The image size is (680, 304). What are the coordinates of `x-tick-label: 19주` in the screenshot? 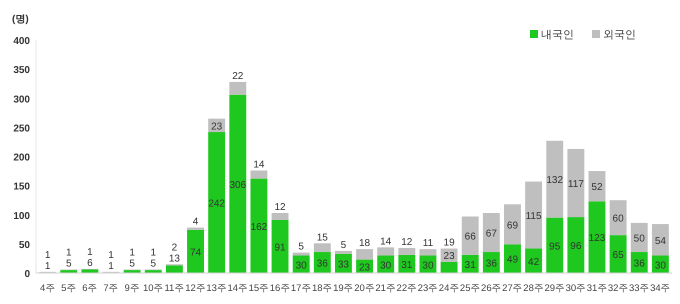 It's located at (343, 288).